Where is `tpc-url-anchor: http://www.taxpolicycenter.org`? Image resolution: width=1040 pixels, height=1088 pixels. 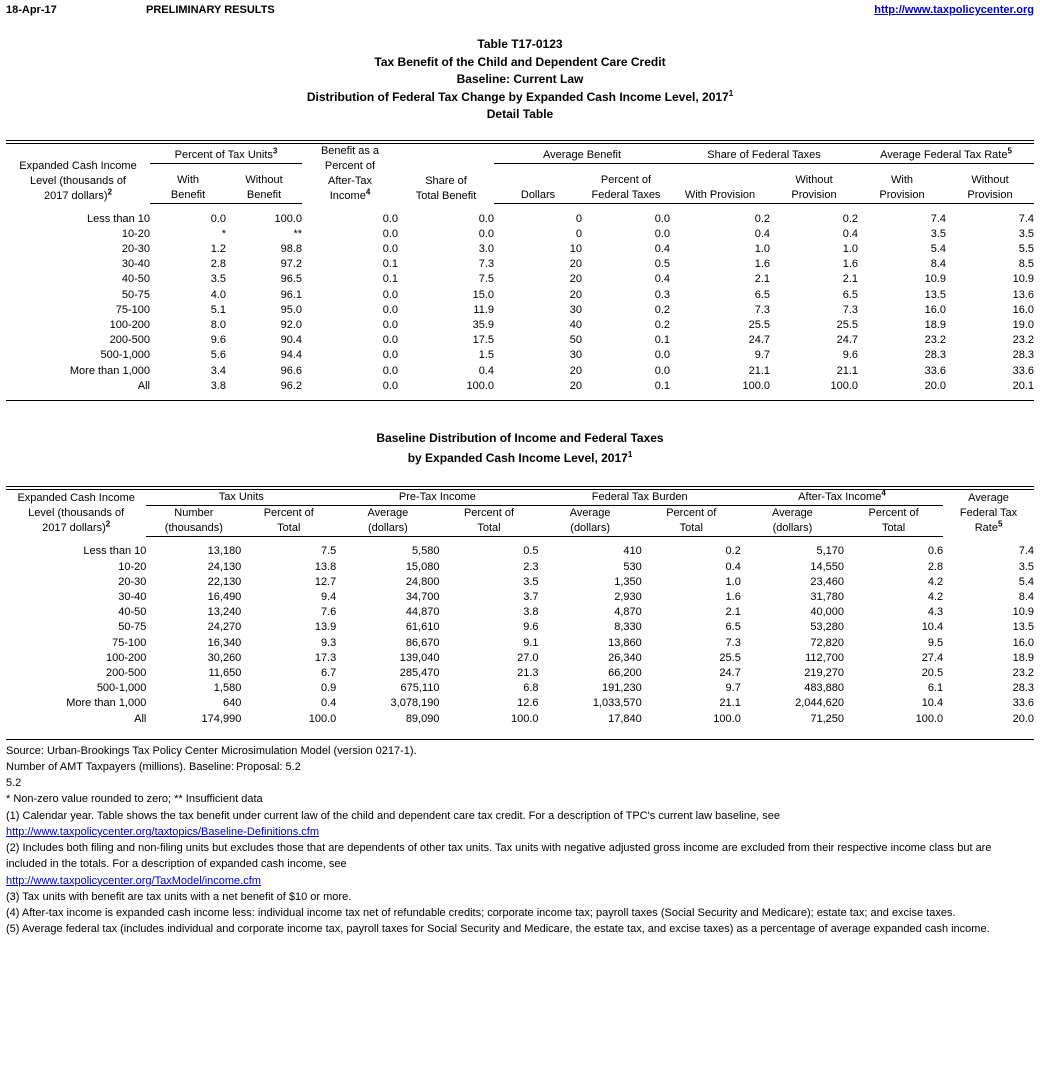
tpc-url-anchor: http://www.taxpolicycenter.org is located at coordinates (954, 10).